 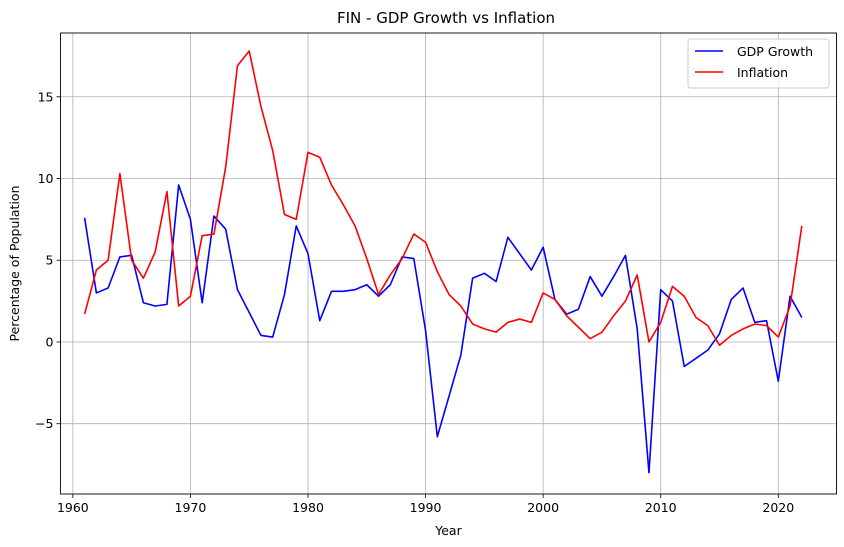 What do you see at coordinates (661, 507) in the screenshot?
I see `x-tick-label: 2010` at bounding box center [661, 507].